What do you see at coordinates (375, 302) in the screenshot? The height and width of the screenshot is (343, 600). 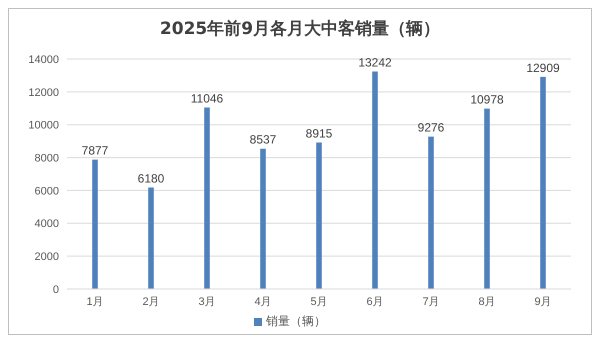 I see `x-tick-label: 6月` at bounding box center [375, 302].